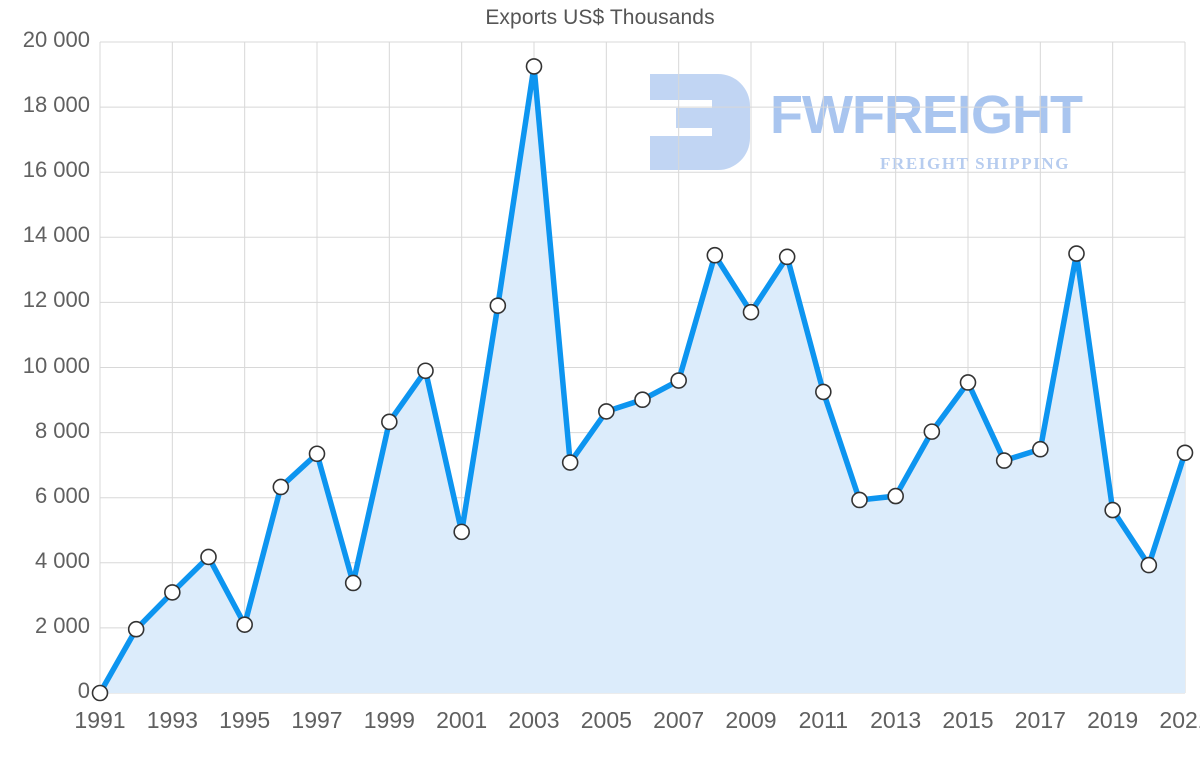 Image resolution: width=1200 pixels, height=763 pixels. What do you see at coordinates (100, 720) in the screenshot?
I see `x-axis-tick-label: 1991` at bounding box center [100, 720].